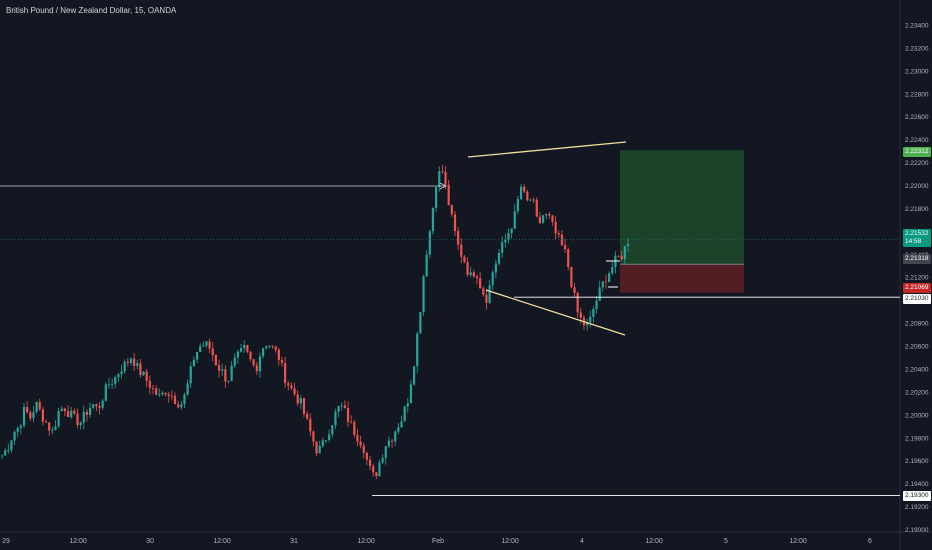 The width and height of the screenshot is (932, 550). I want to click on lower-trendline, so click(555, 312).